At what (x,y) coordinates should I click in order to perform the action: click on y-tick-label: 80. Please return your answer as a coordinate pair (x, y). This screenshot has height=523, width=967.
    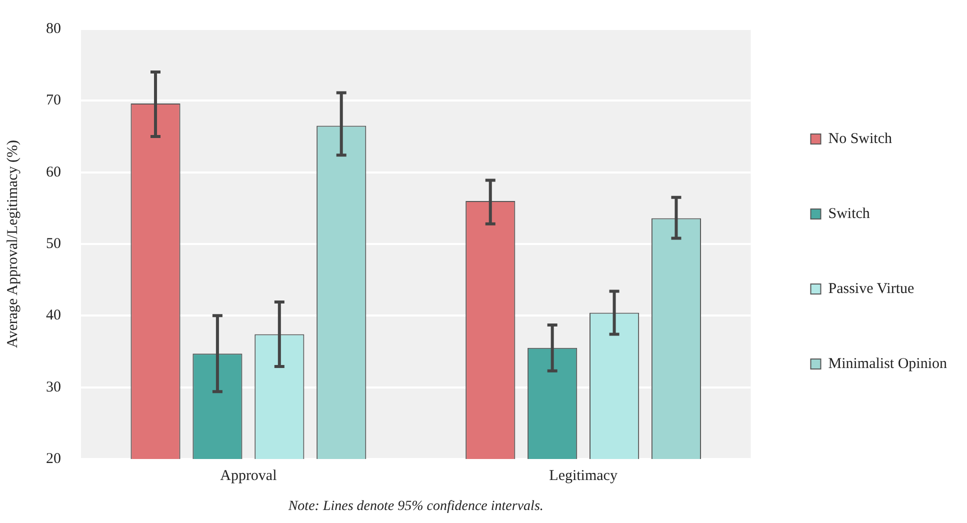
    Looking at the image, I should click on (53, 28).